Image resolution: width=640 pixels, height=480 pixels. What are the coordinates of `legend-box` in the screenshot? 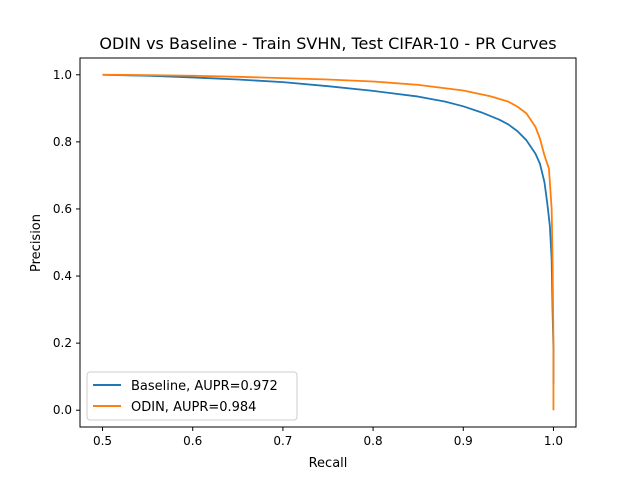 It's located at (192, 396).